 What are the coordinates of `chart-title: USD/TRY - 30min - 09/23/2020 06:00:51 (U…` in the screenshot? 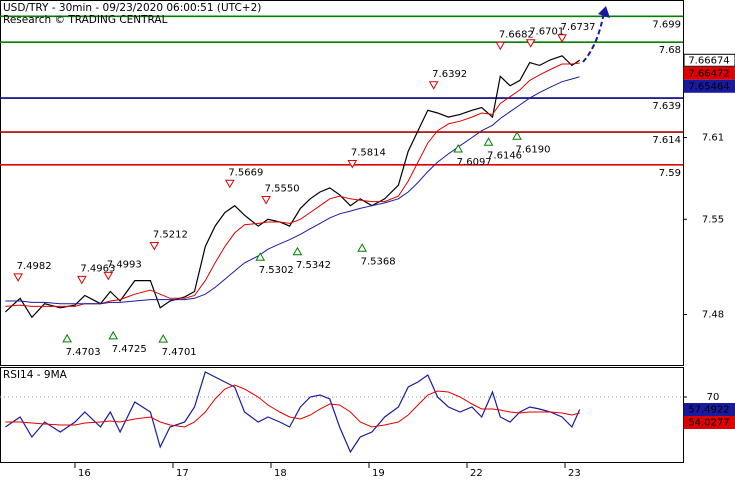 It's located at (132, 8).